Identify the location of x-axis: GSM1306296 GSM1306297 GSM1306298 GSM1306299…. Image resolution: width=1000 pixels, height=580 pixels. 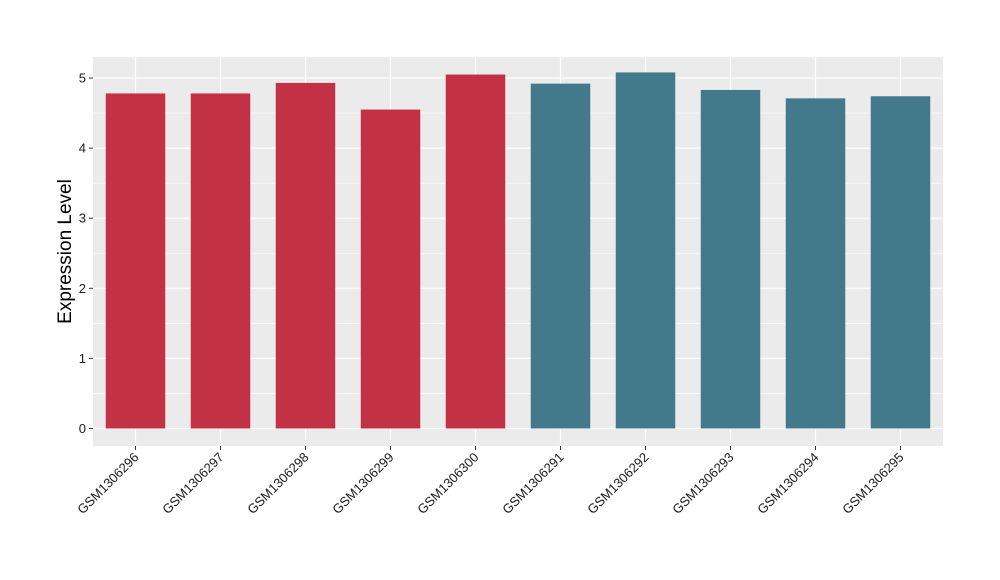
(490, 481).